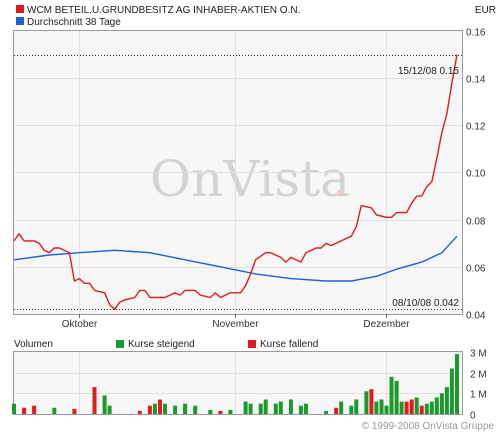  What do you see at coordinates (476, 33) in the screenshot?
I see `price-y-tick-label: 0.16` at bounding box center [476, 33].